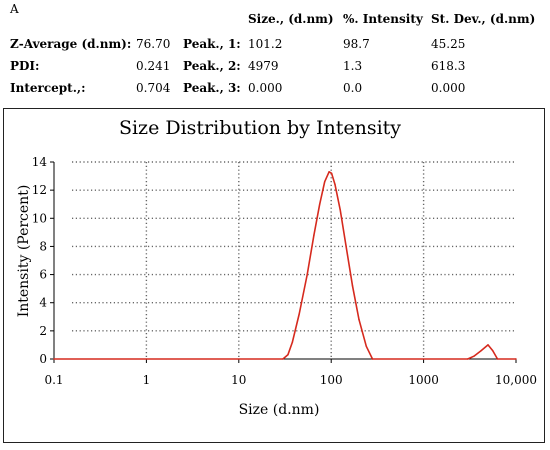 The height and width of the screenshot is (450, 550). What do you see at coordinates (43, 331) in the screenshot?
I see `y-tick-label: 2` at bounding box center [43, 331].